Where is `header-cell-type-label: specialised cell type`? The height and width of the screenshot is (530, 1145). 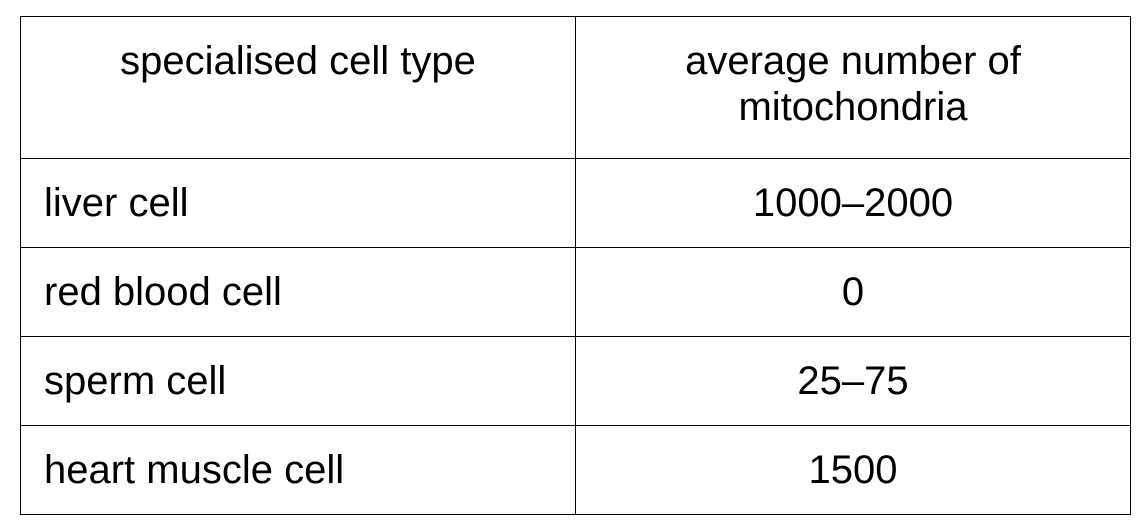
header-cell-type-label: specialised cell type is located at coordinates (298, 61).